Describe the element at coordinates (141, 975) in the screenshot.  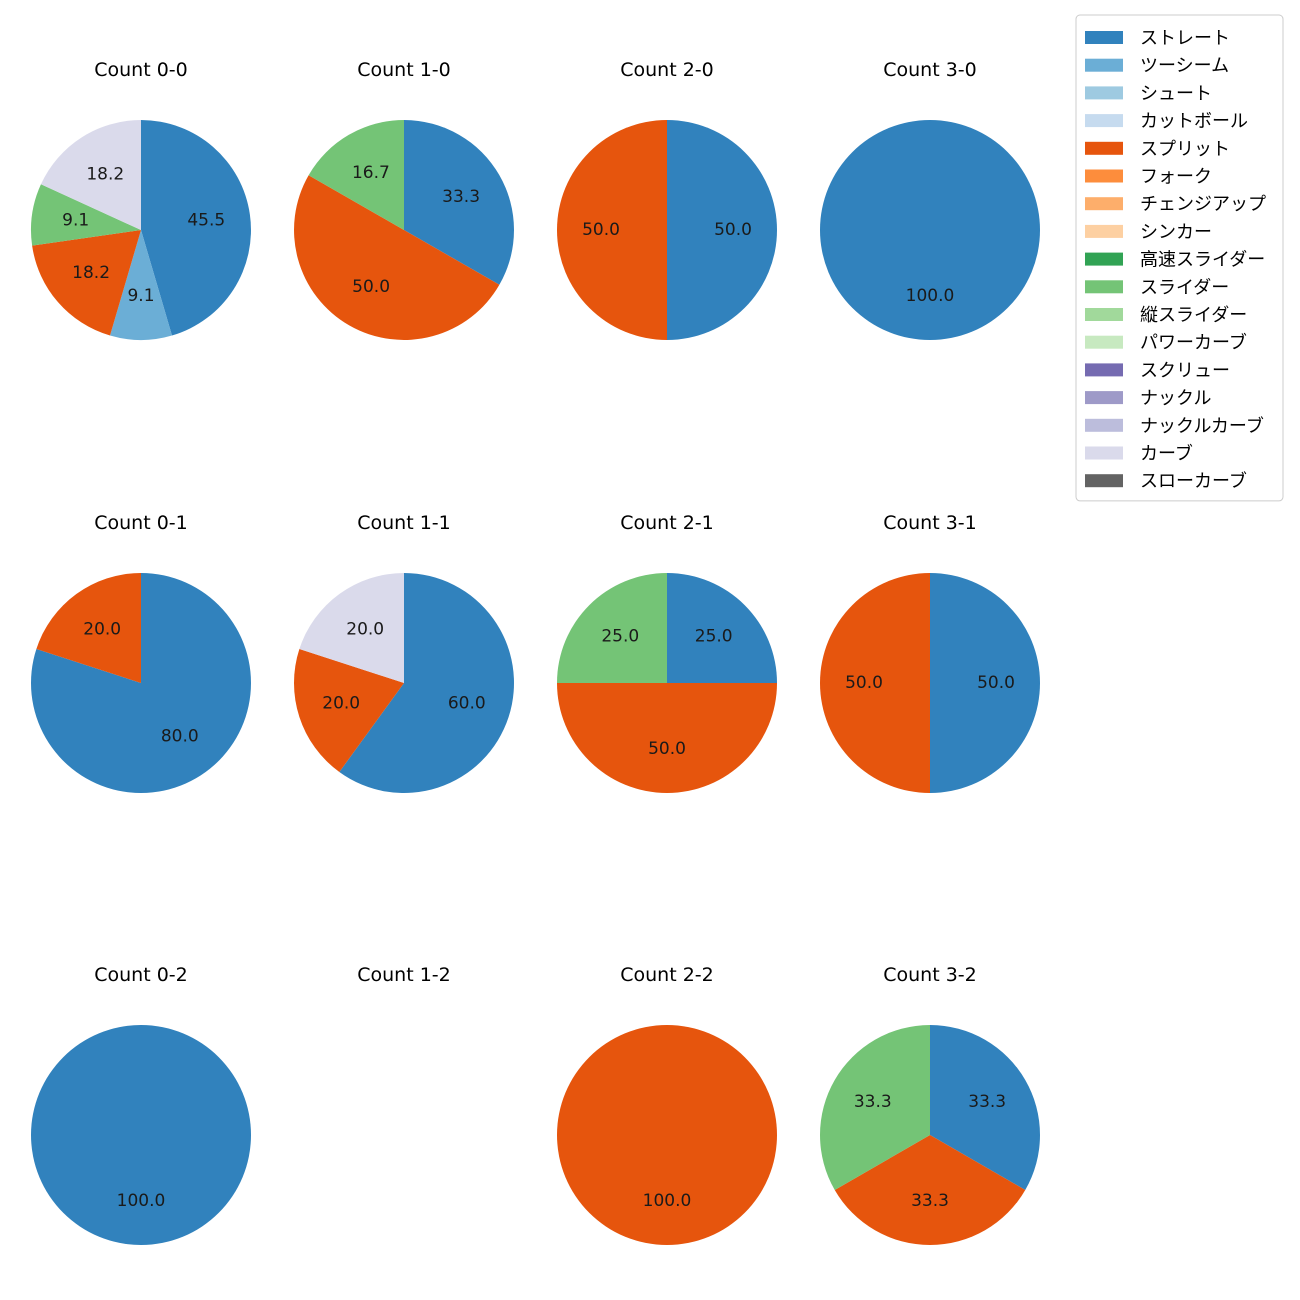
I see `pie-title: Count 0-2` at that location.